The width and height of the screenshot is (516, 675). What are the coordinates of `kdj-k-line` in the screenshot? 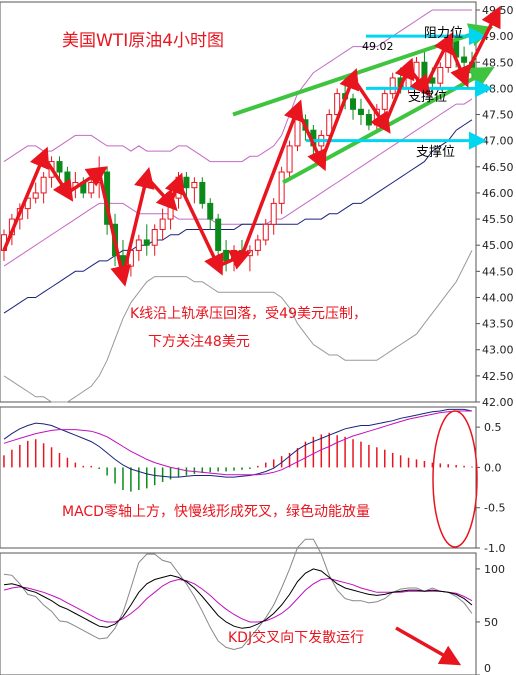 It's located at (238, 598).